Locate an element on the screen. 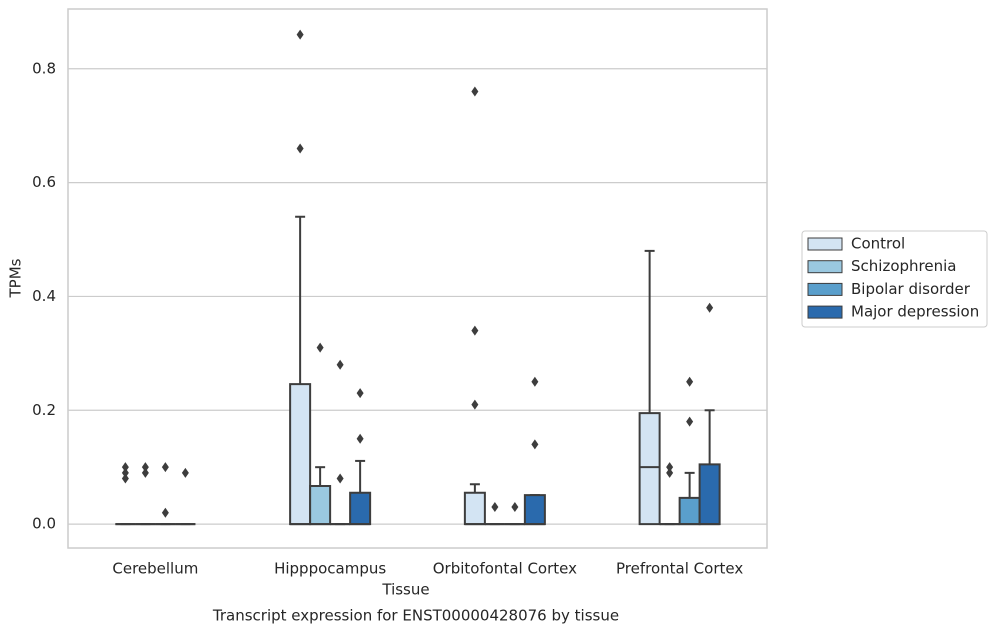 The height and width of the screenshot is (638, 997). x-tick-label: Prefrontal Cortex is located at coordinates (679, 569).